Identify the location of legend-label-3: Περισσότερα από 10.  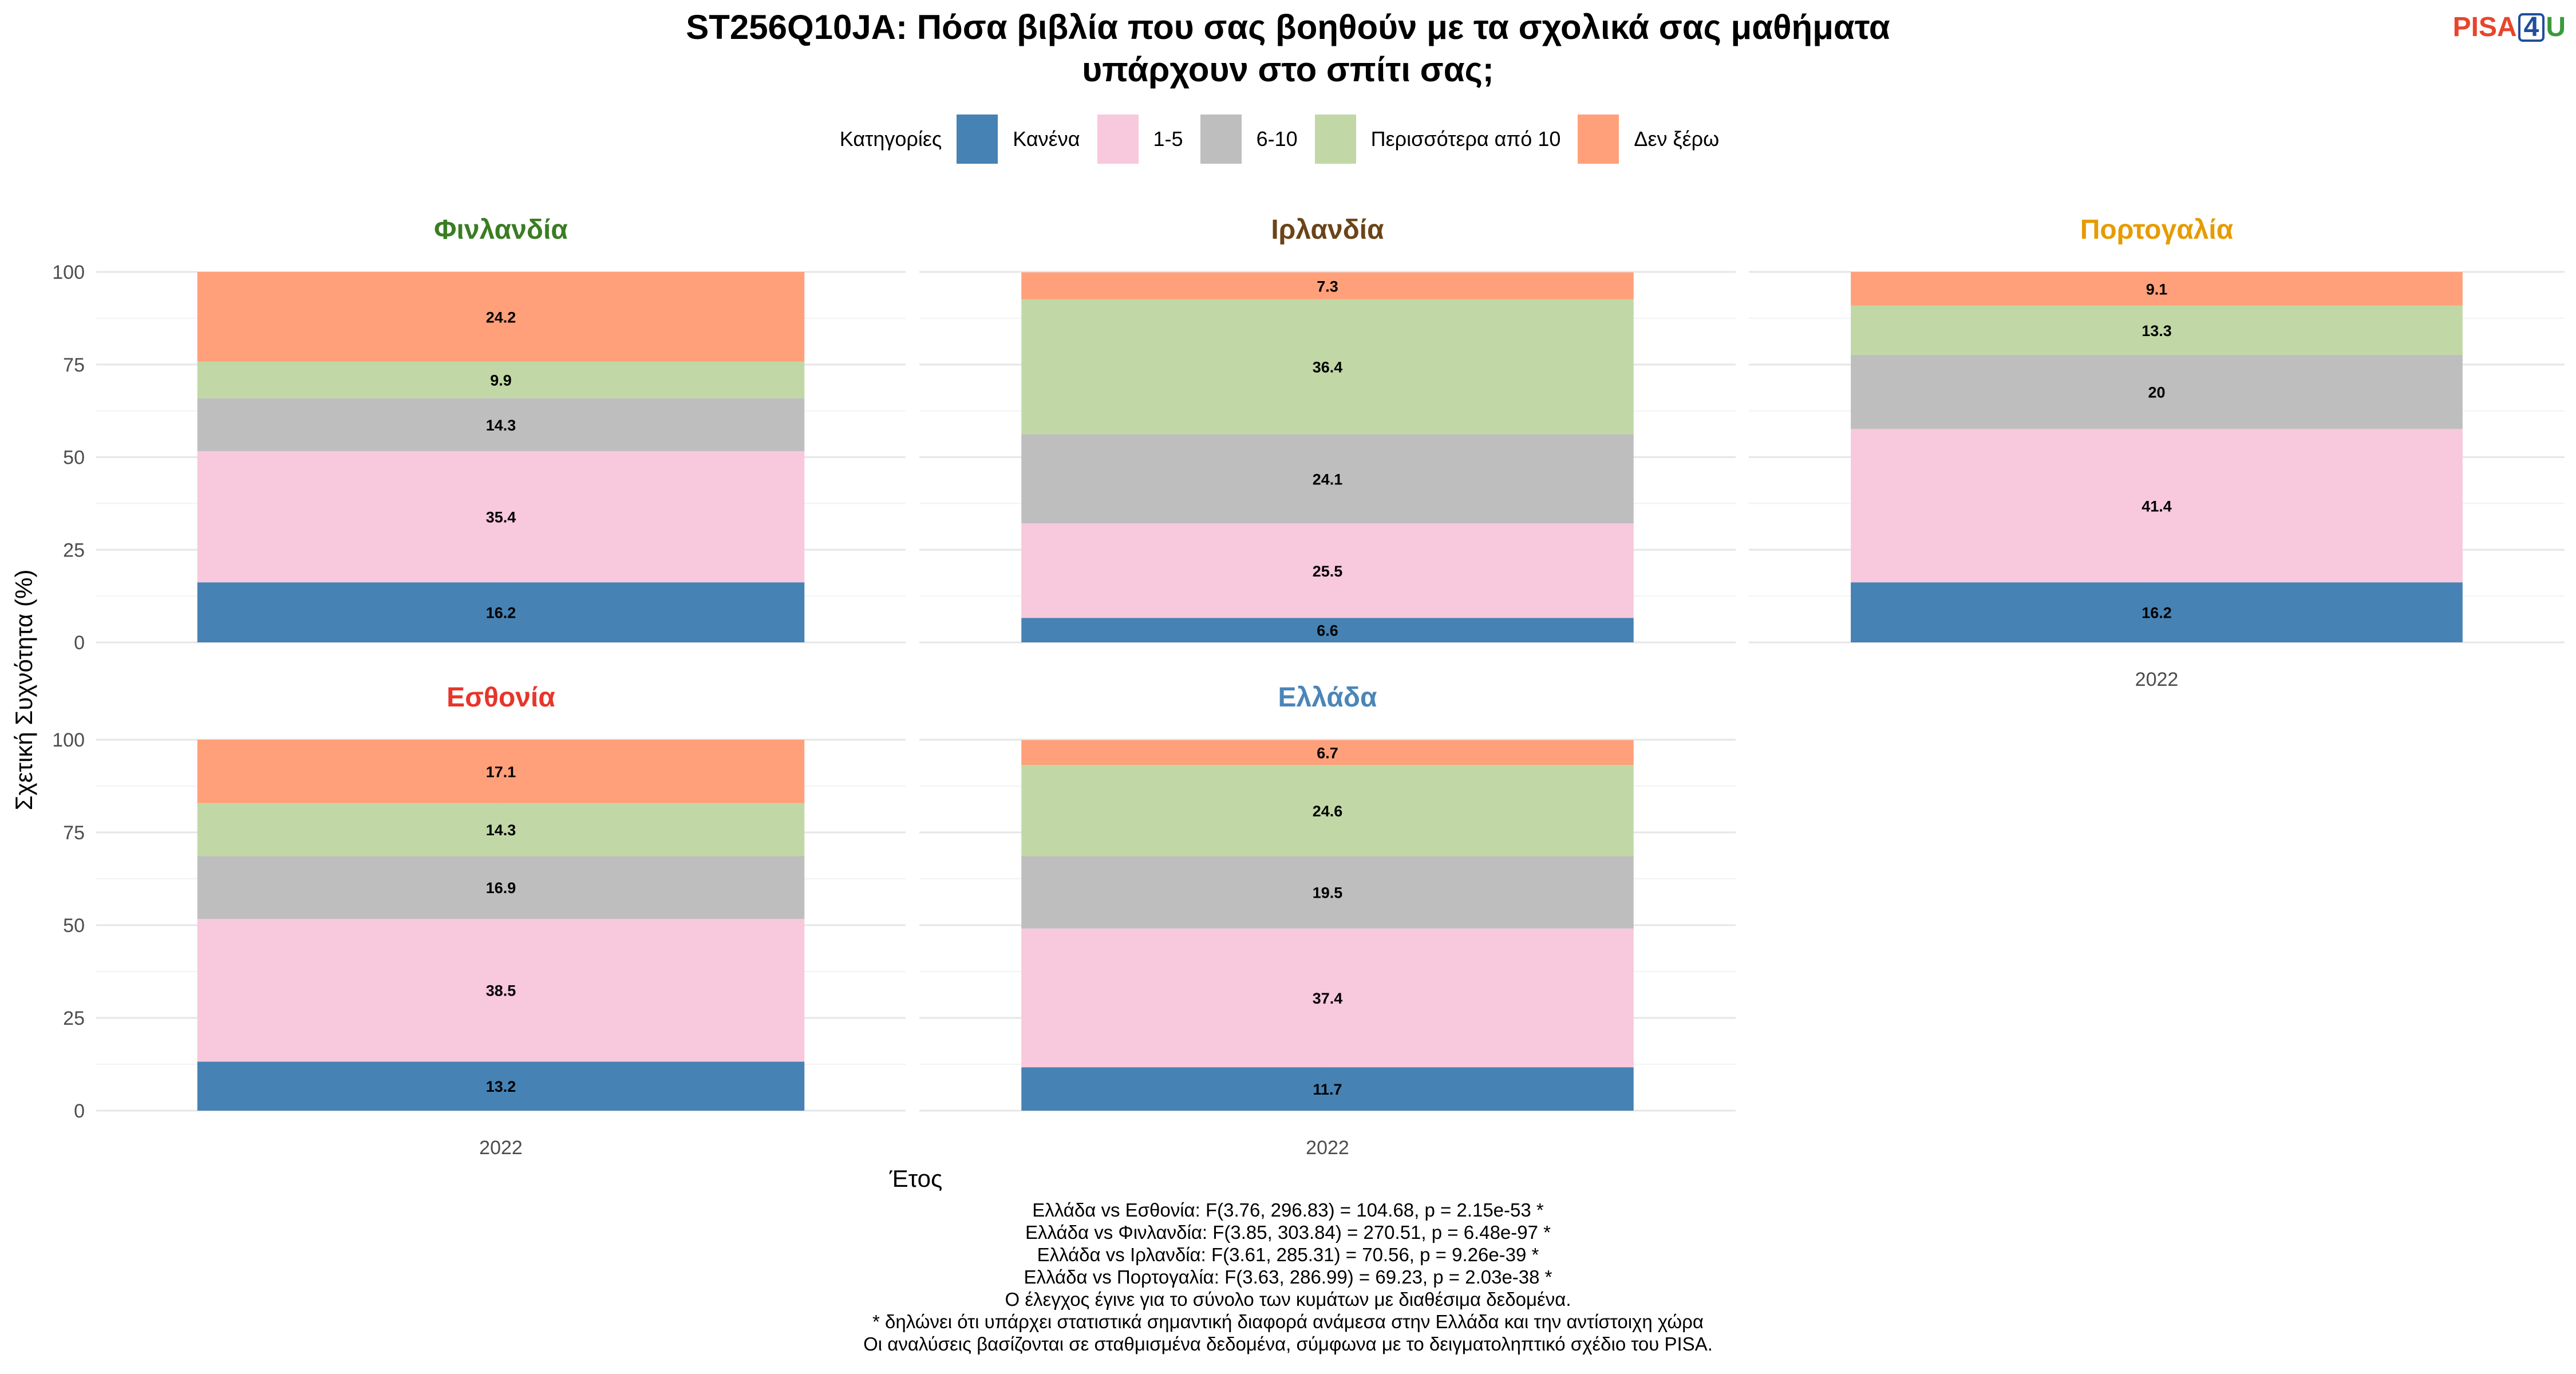
(1465, 139).